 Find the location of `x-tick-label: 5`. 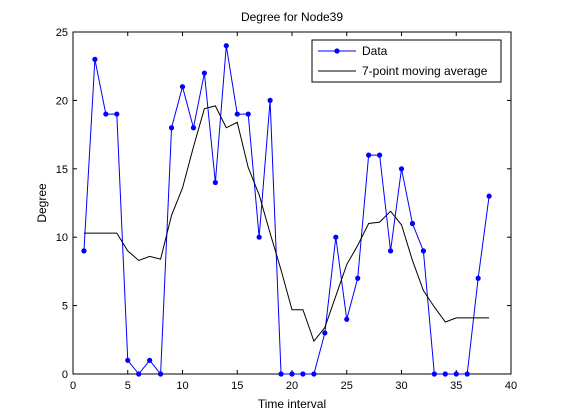

x-tick-label: 5 is located at coordinates (128, 386).